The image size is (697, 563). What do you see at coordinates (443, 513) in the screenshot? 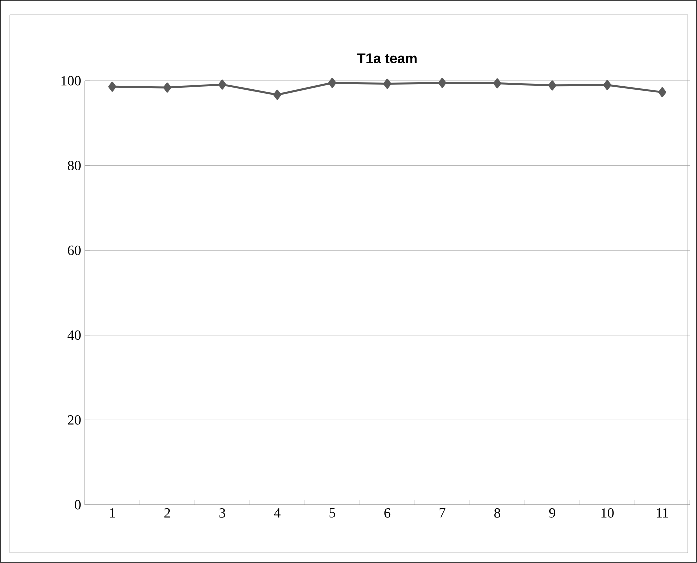
I see `x-tick-label: 7` at bounding box center [443, 513].